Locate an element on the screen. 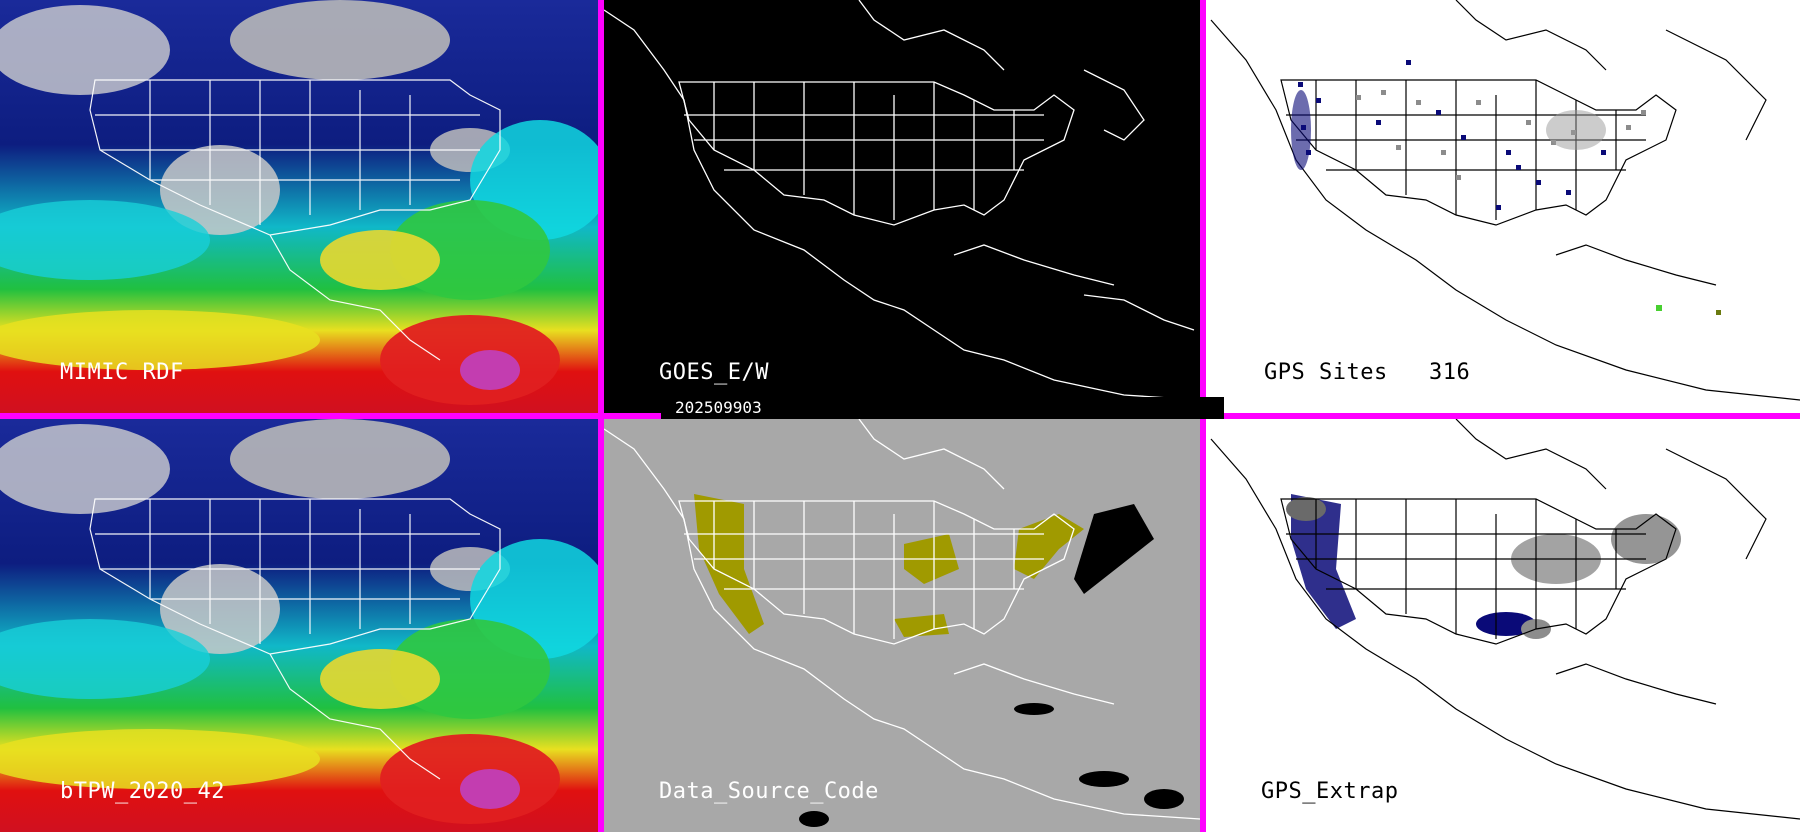  panel-label-mimic: MIMIC RDF is located at coordinates (122, 372).